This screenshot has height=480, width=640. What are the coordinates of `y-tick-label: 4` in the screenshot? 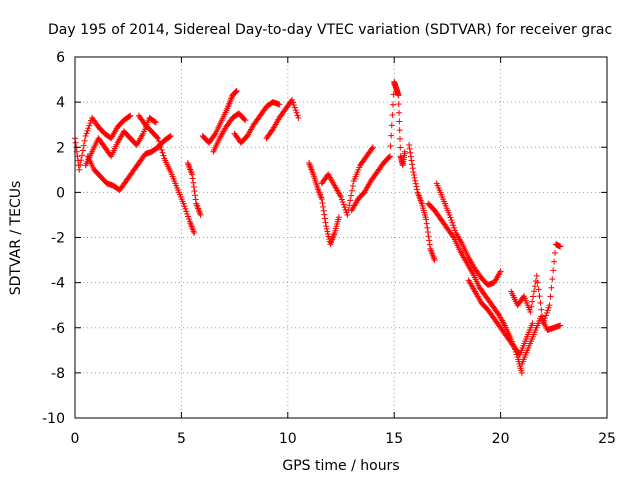 It's located at (60, 103).